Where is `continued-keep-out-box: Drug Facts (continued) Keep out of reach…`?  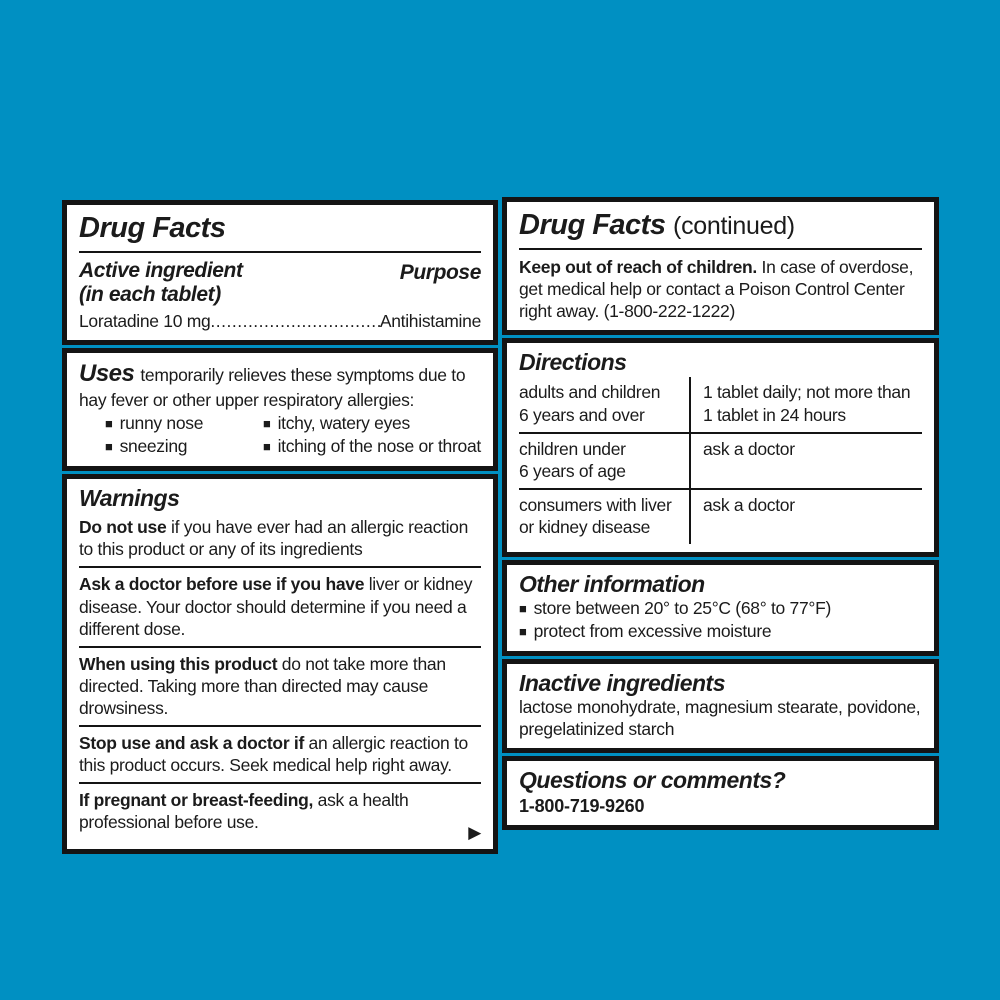
continued-keep-out-box: Drug Facts (continued) Keep out of reach… is located at coordinates (720, 266).